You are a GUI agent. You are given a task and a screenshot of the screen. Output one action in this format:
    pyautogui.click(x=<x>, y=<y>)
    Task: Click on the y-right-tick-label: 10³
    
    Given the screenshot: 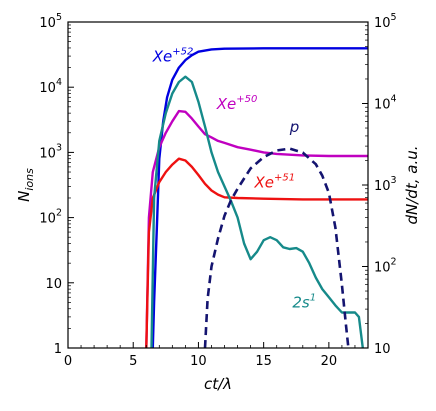 What is the action you would take?
    pyautogui.click(x=385, y=184)
    